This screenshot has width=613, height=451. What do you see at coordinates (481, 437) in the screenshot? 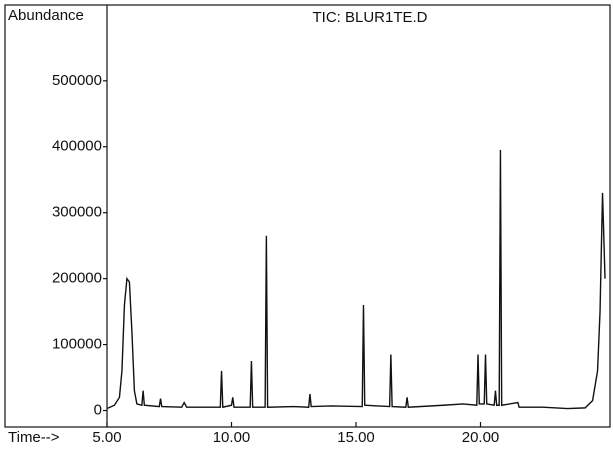
I see `x-tick-label: 20.00` at bounding box center [481, 437].